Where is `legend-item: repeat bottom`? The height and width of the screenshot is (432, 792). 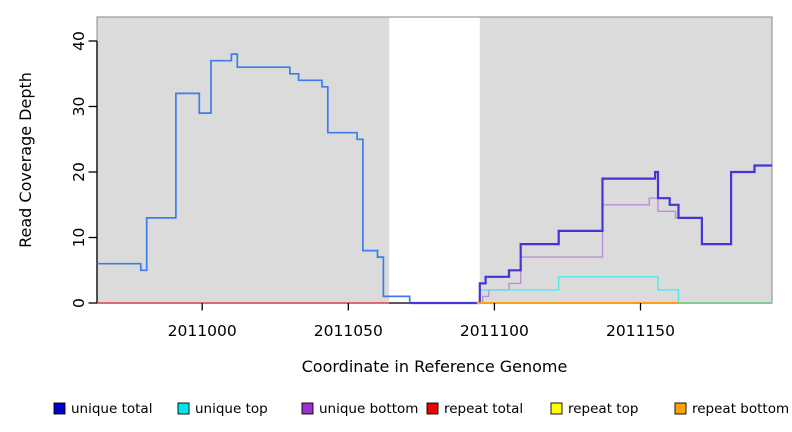 legend-item: repeat bottom is located at coordinates (731, 409).